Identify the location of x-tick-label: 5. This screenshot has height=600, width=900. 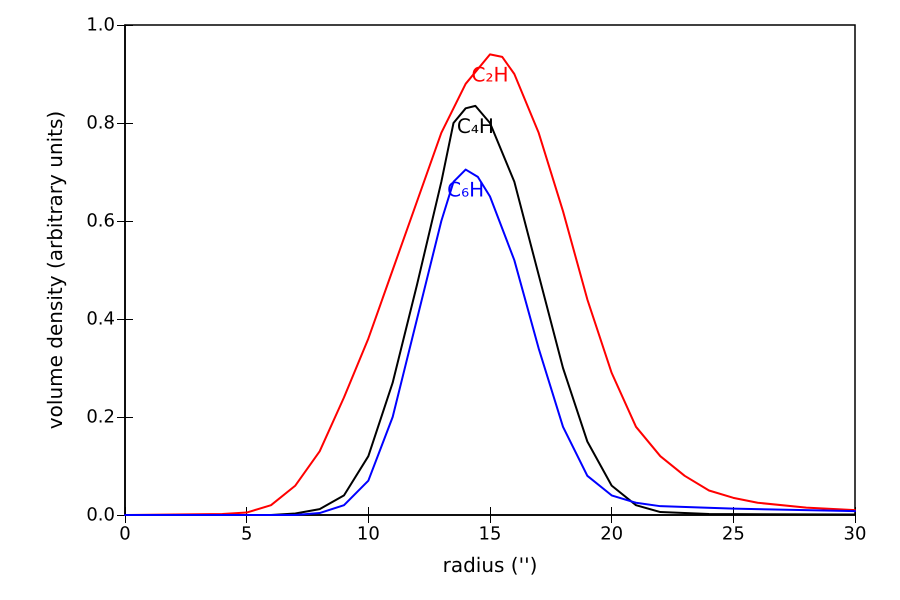
(246, 534).